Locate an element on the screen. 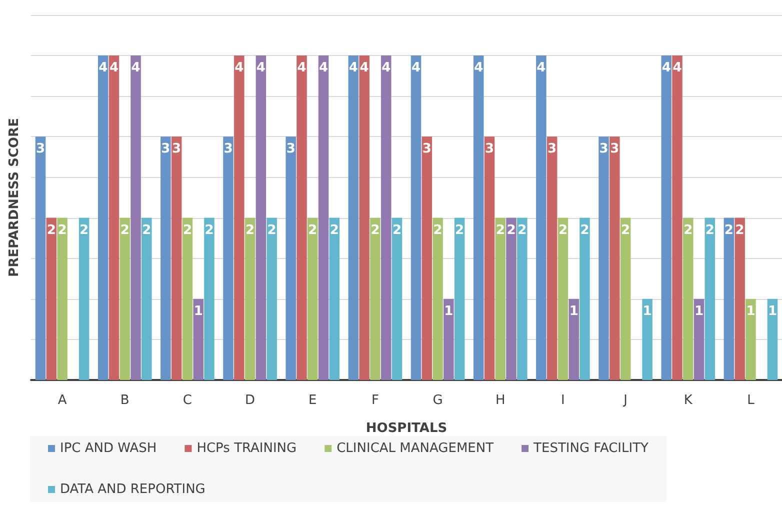 The image size is (782, 506). x-tick-label: C is located at coordinates (187, 400).